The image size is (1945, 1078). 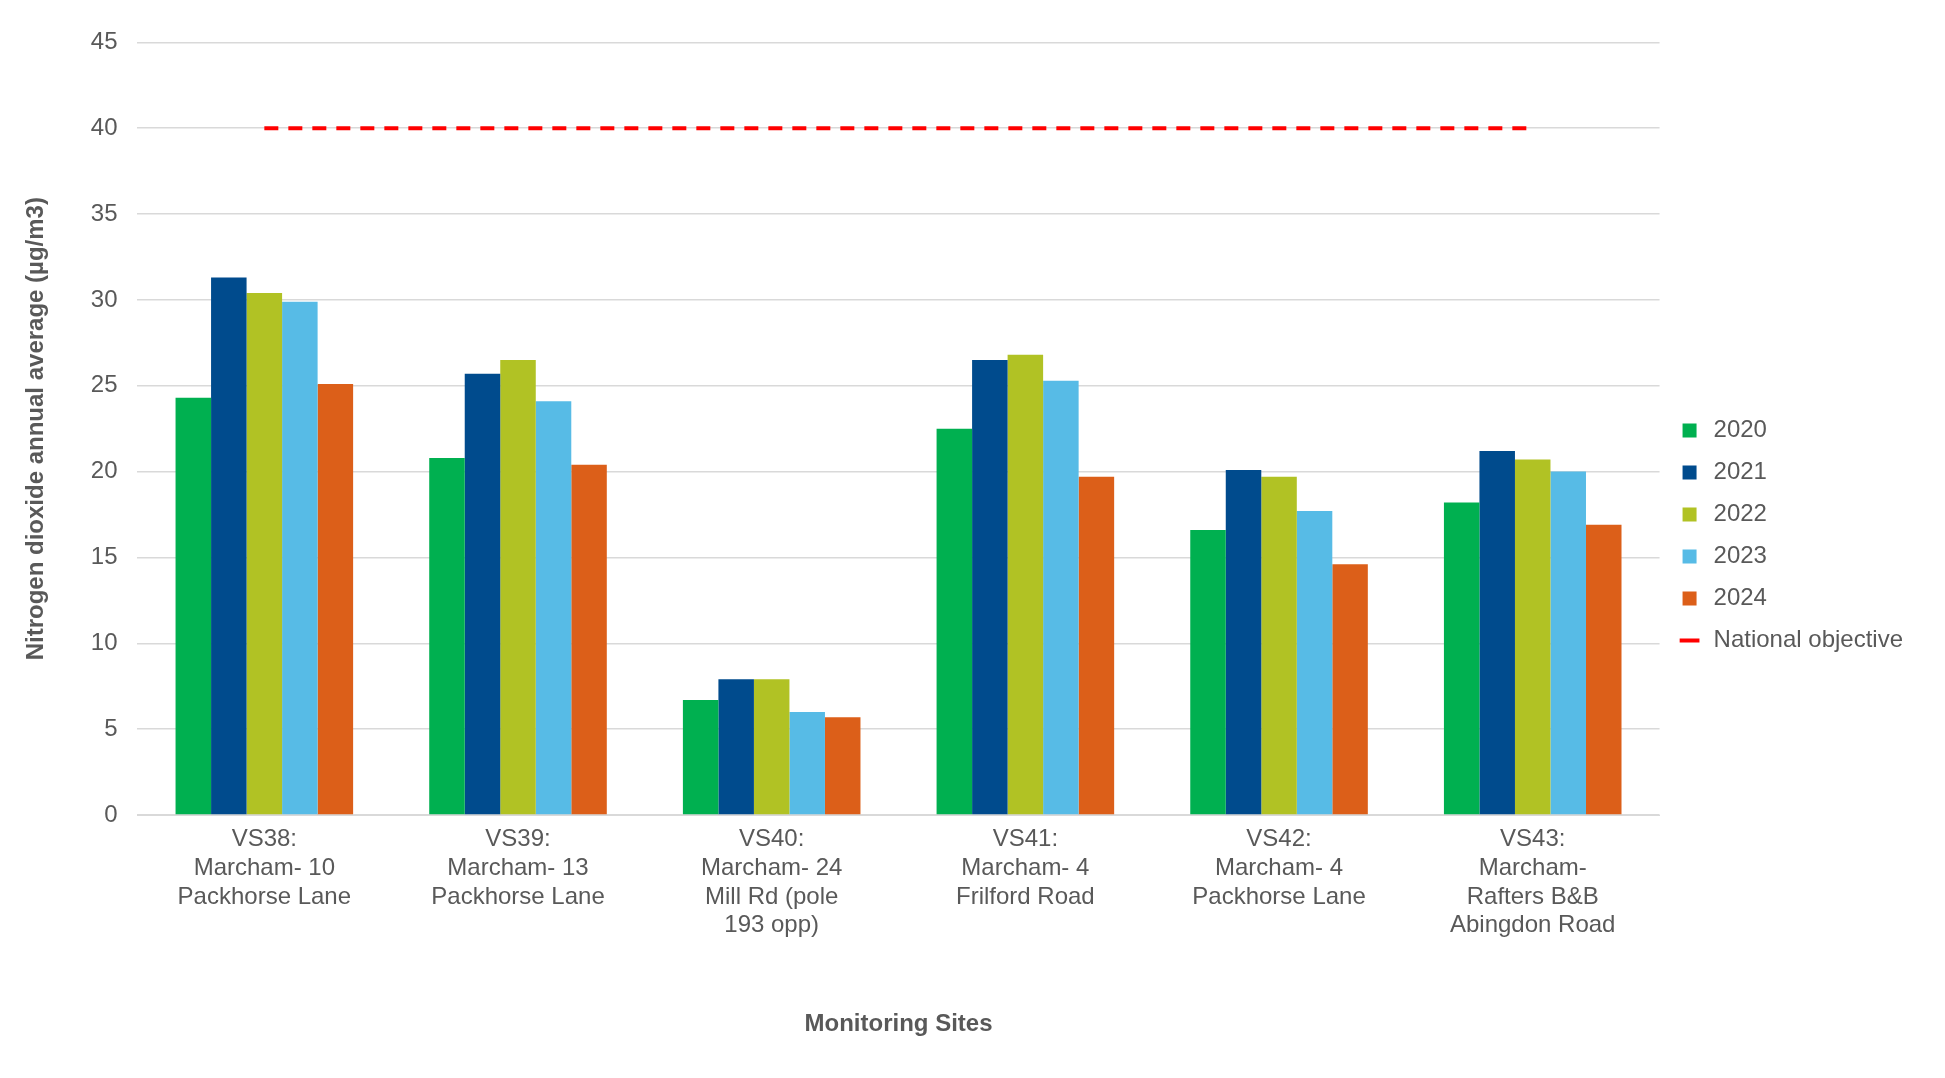 What do you see at coordinates (1740, 555) in the screenshot?
I see `legend-label: 2023` at bounding box center [1740, 555].